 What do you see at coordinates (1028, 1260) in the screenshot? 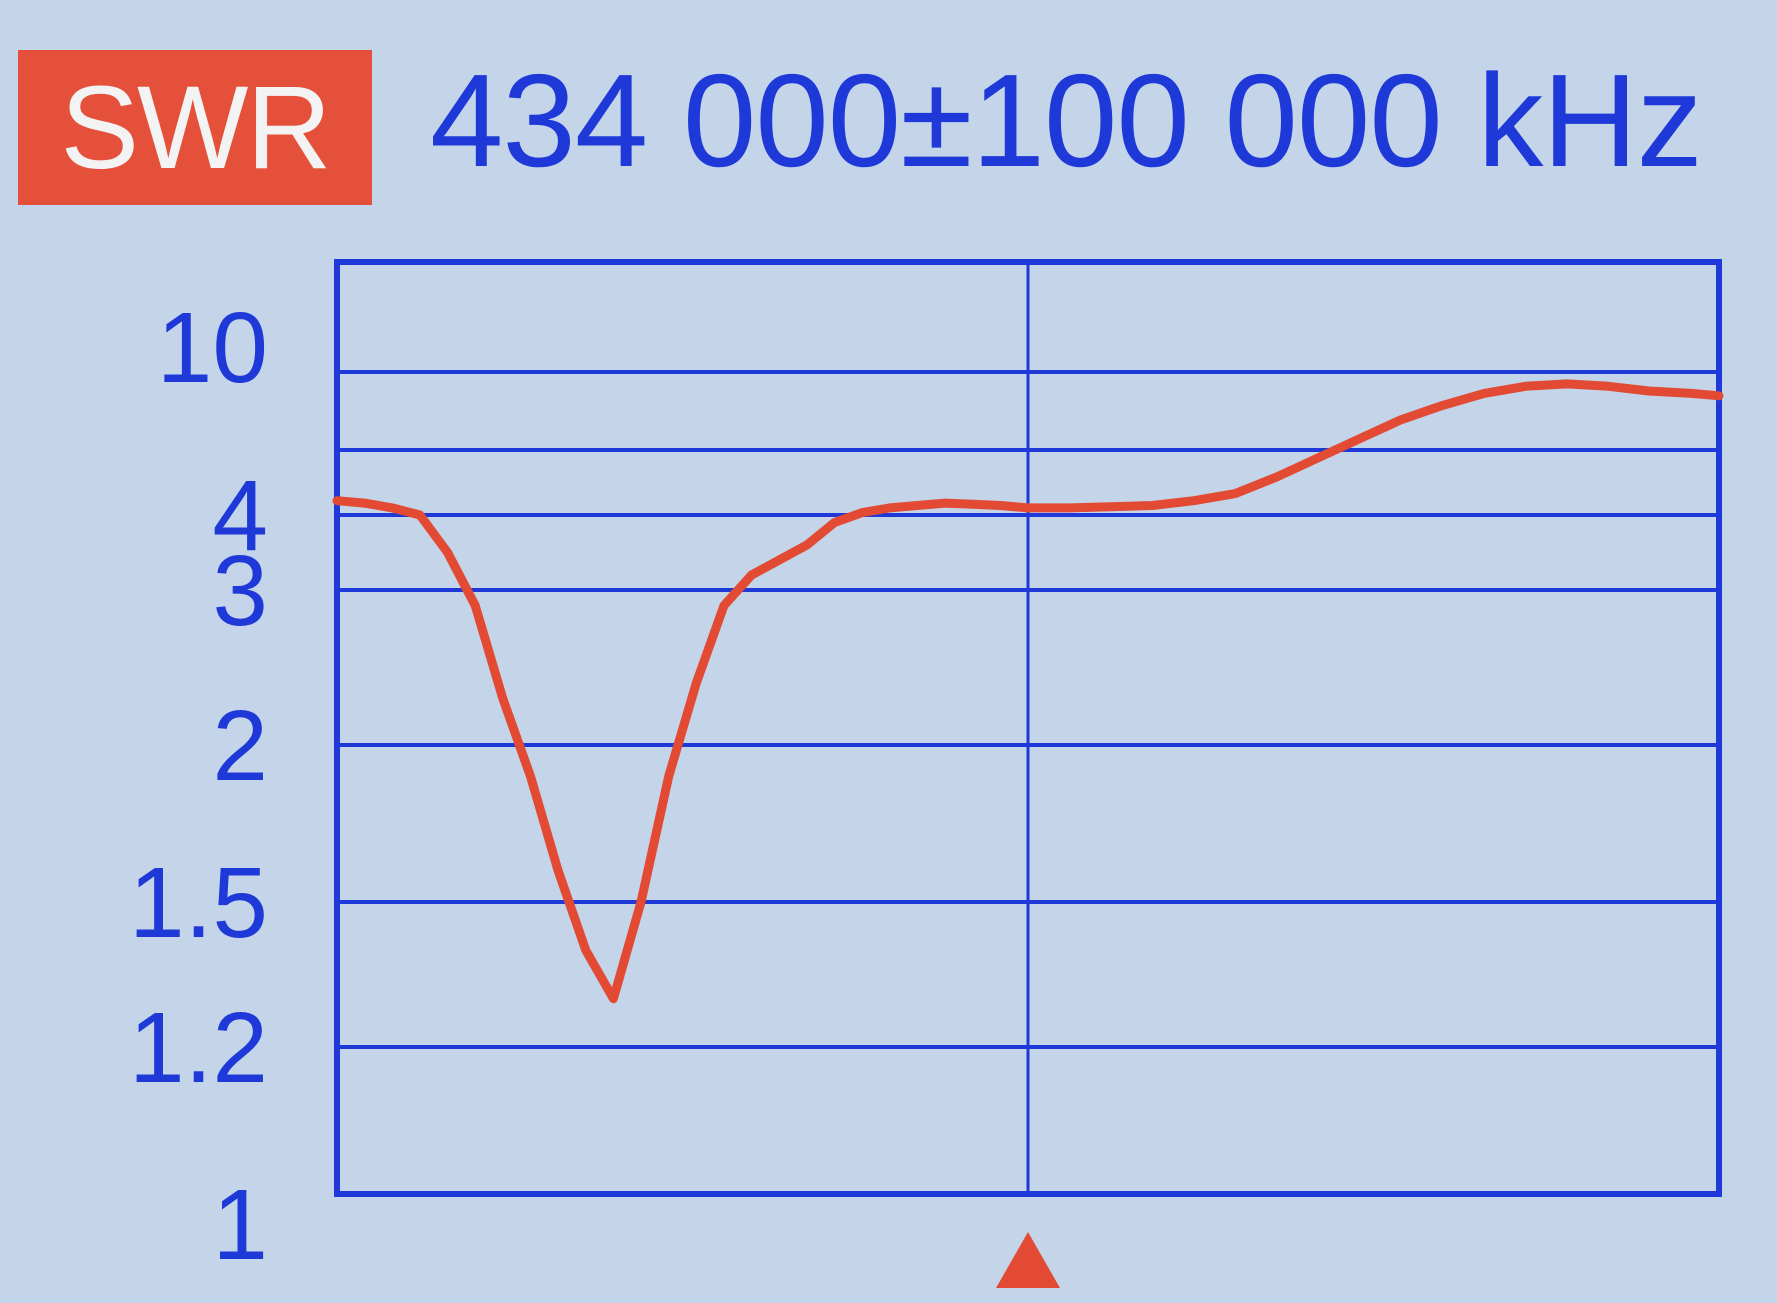
I see `center-frequency-marker` at bounding box center [1028, 1260].